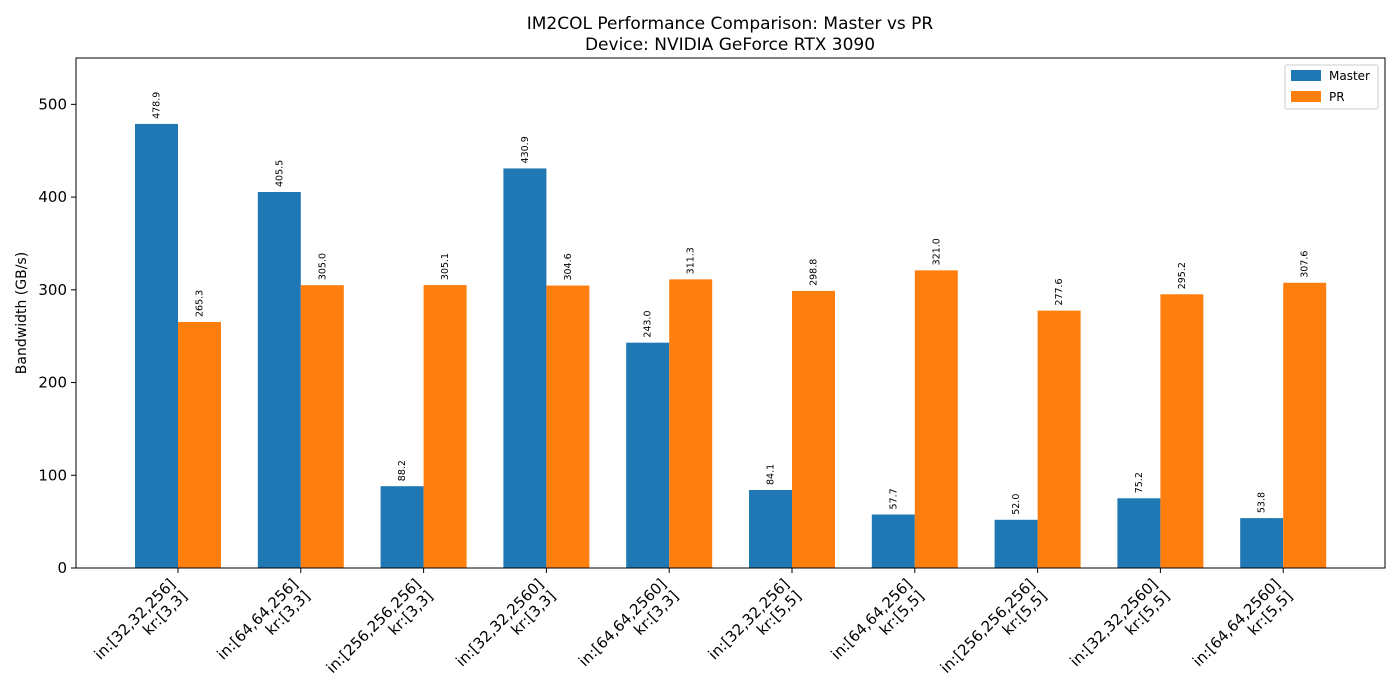 This screenshot has height=700, width=1400. Describe the element at coordinates (1337, 97) in the screenshot. I see `legend-label-pr: PR` at that location.